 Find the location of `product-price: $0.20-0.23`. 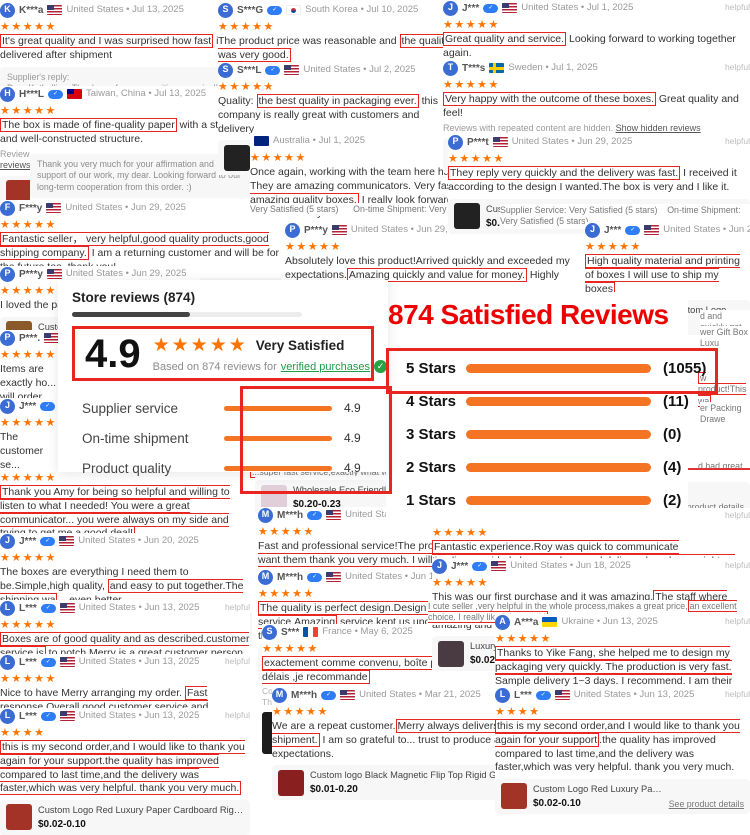

product-price: $0.20-0.23 is located at coordinates (317, 505).